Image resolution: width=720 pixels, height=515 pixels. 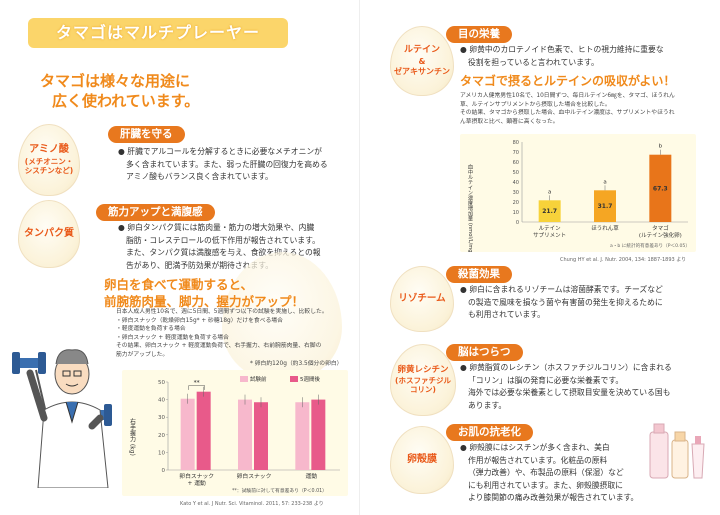 I want to click on bar-value-label: 67.3, so click(x=660, y=188).